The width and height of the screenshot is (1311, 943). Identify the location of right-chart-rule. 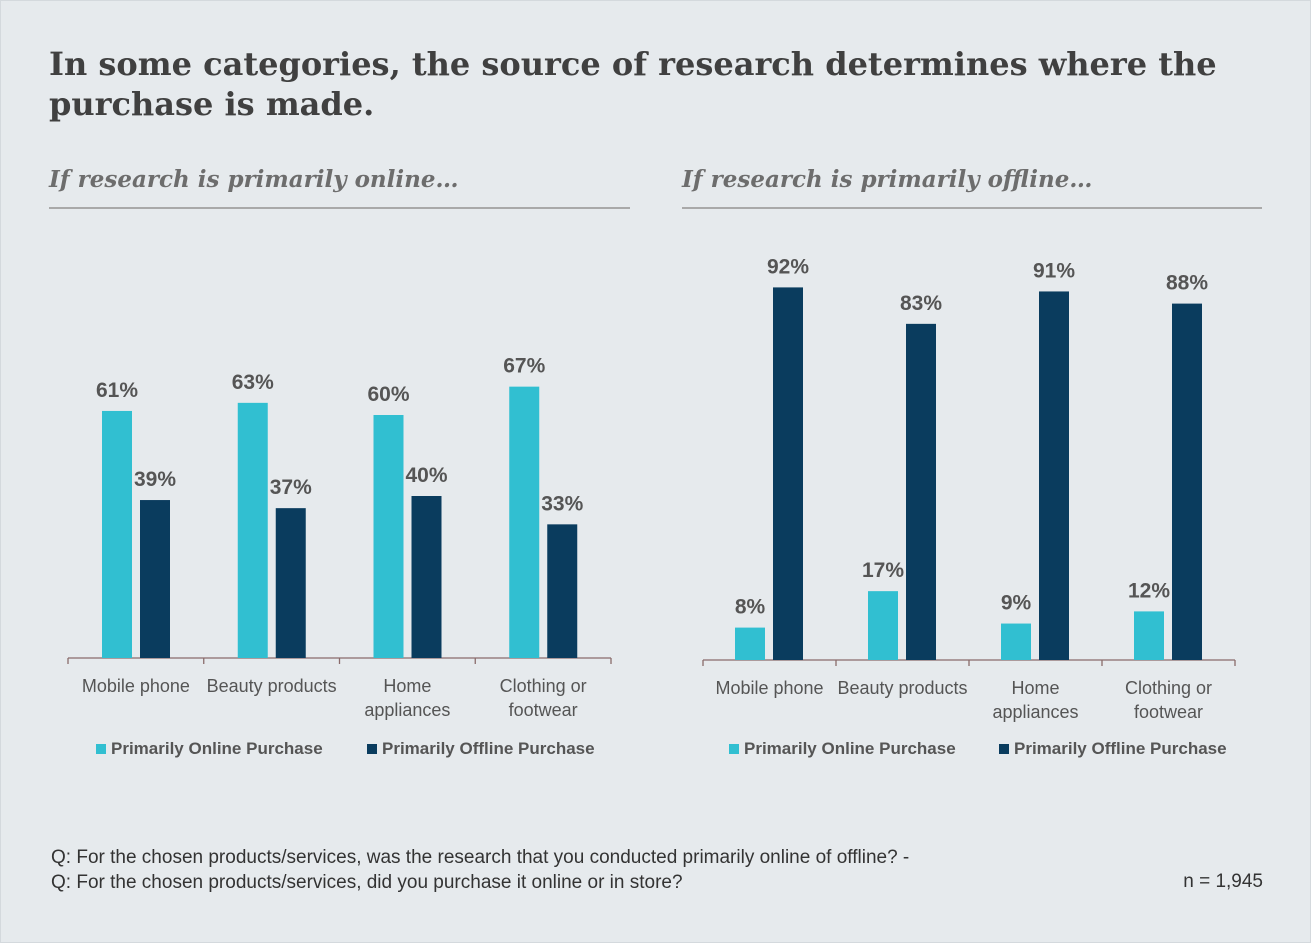
(972, 208).